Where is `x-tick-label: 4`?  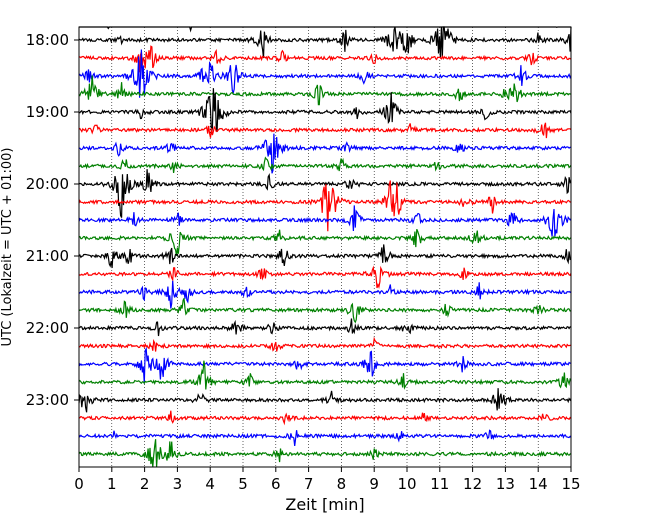
x-tick-label: 4 is located at coordinates (210, 484).